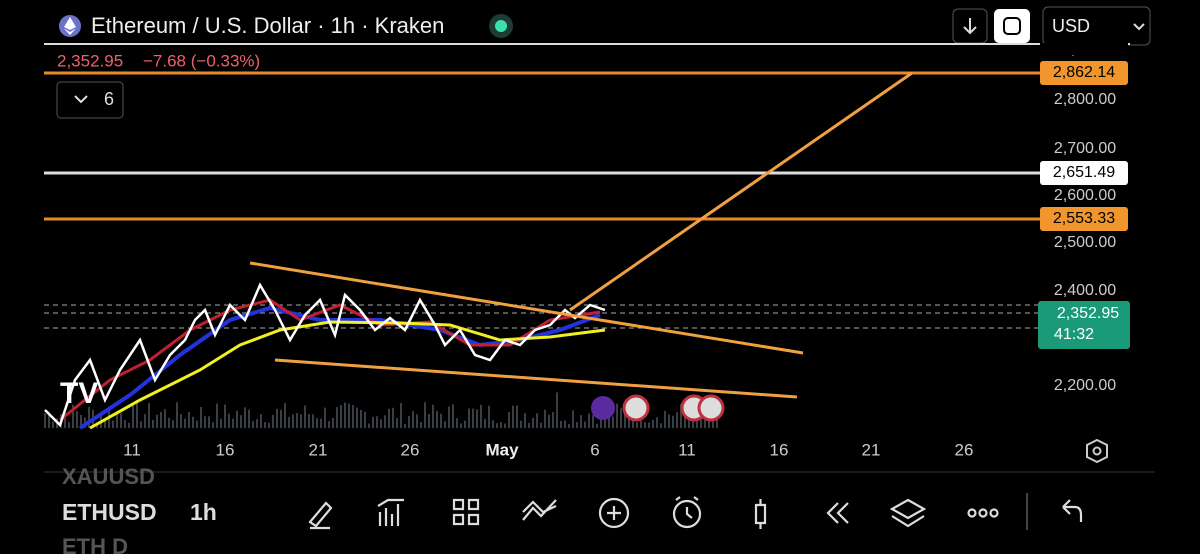 The height and width of the screenshot is (554, 1200). I want to click on price-tag-label: 2,862.14, so click(1084, 72).